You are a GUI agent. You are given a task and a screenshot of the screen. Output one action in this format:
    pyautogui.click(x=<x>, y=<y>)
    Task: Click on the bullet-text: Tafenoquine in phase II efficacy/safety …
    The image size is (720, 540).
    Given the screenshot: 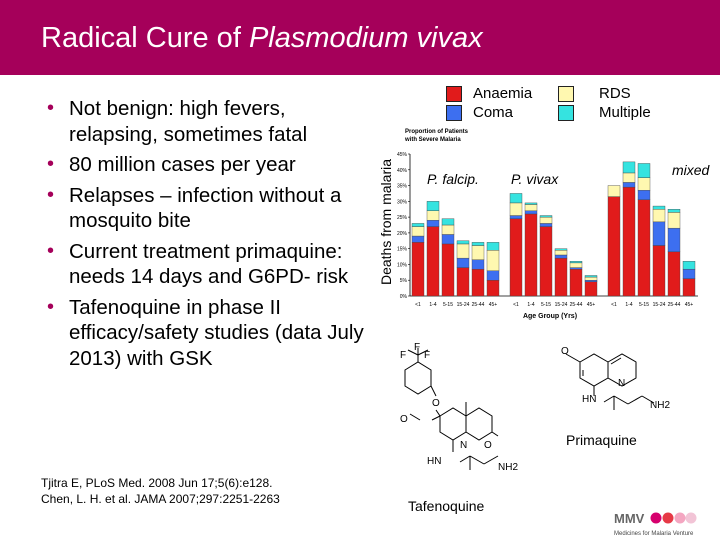 What is the action you would take?
    pyautogui.click(x=216, y=332)
    